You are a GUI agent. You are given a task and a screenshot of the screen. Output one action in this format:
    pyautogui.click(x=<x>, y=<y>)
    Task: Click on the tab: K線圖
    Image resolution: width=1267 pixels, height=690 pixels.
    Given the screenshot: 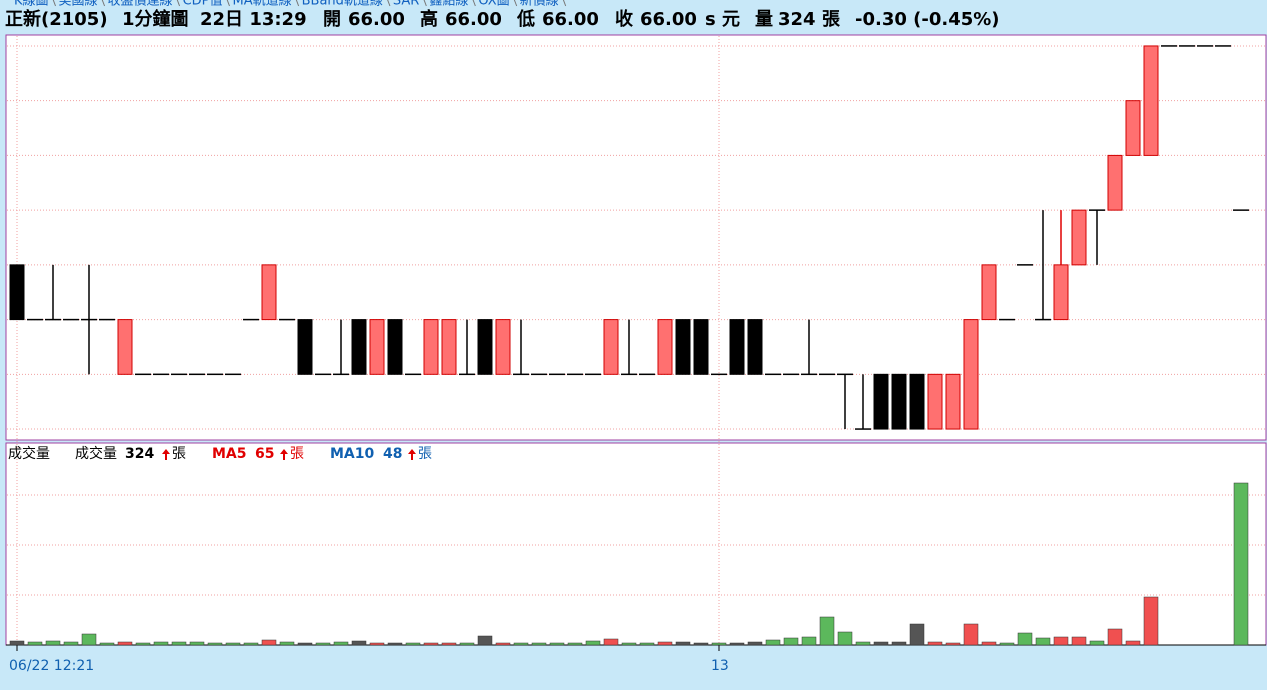 What is the action you would take?
    pyautogui.click(x=31, y=4)
    